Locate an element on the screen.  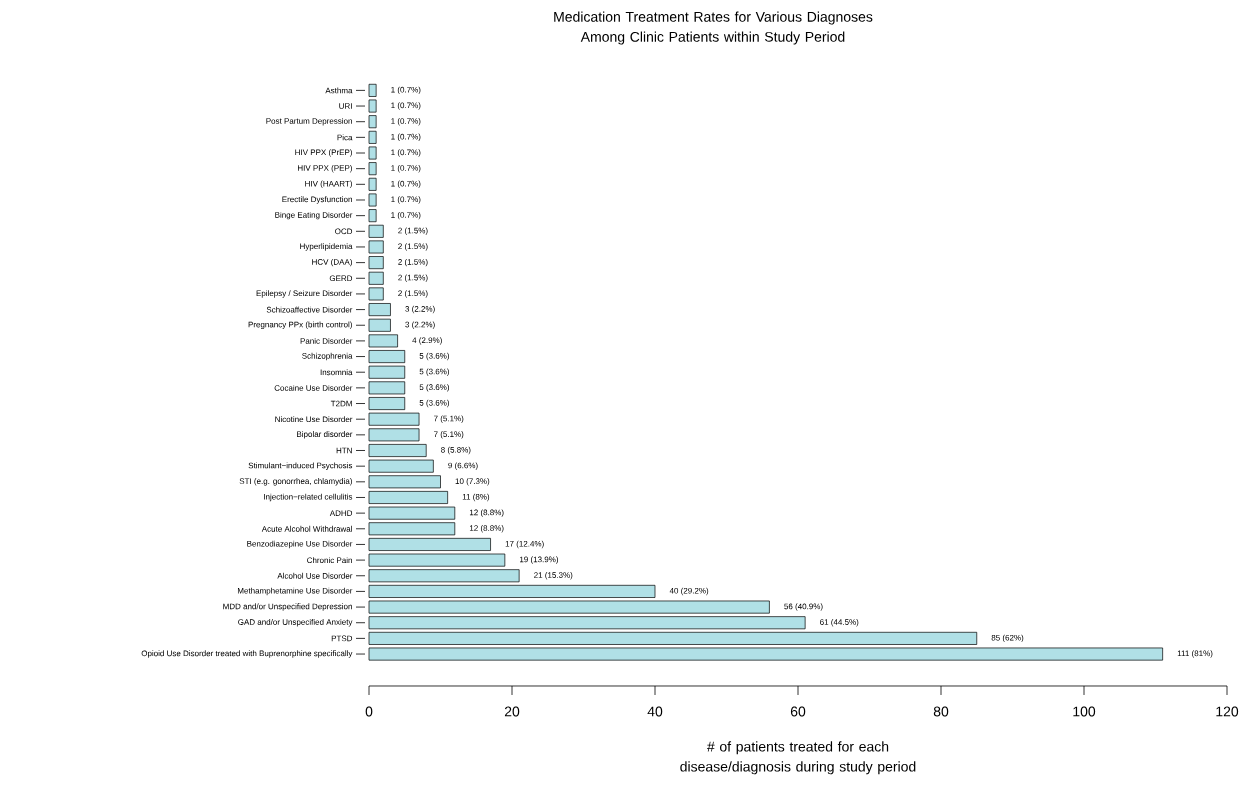
y-tick-label: Chronic Pain is located at coordinates (329, 560).